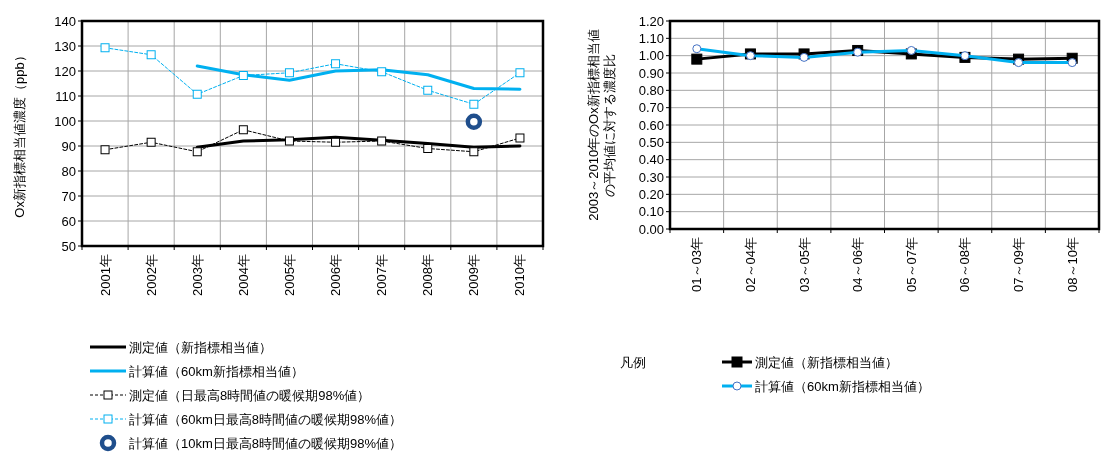 The image size is (1101, 466). I want to click on x-tick-label: 06～08年, so click(965, 264).